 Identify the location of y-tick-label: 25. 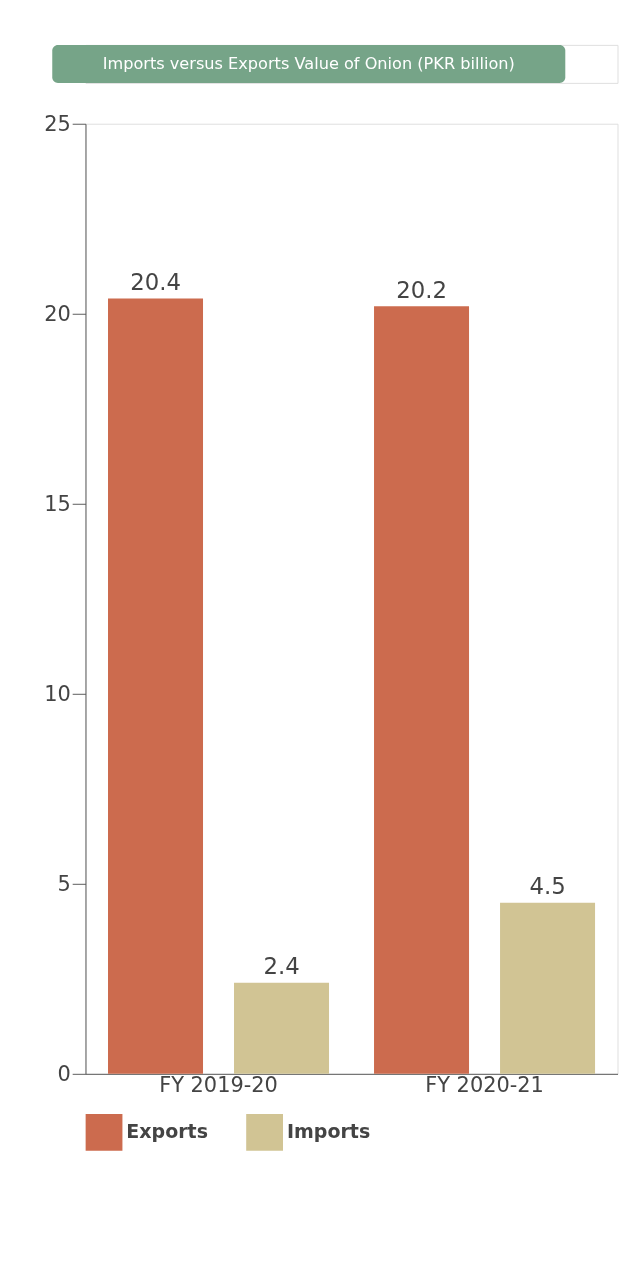
(57, 123).